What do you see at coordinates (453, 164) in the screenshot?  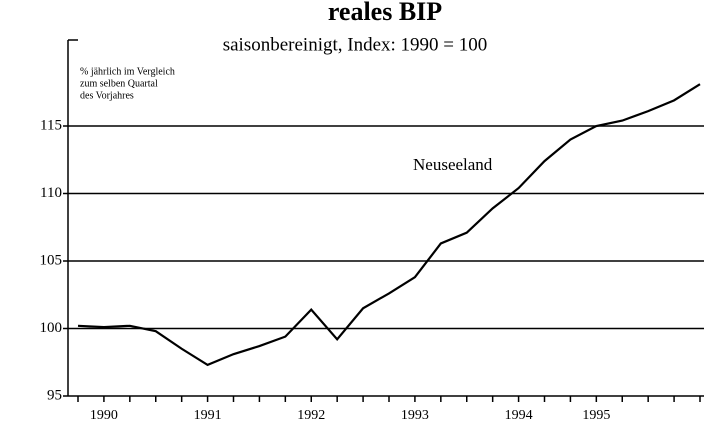 I see `series-label: Neuseeland` at bounding box center [453, 164].